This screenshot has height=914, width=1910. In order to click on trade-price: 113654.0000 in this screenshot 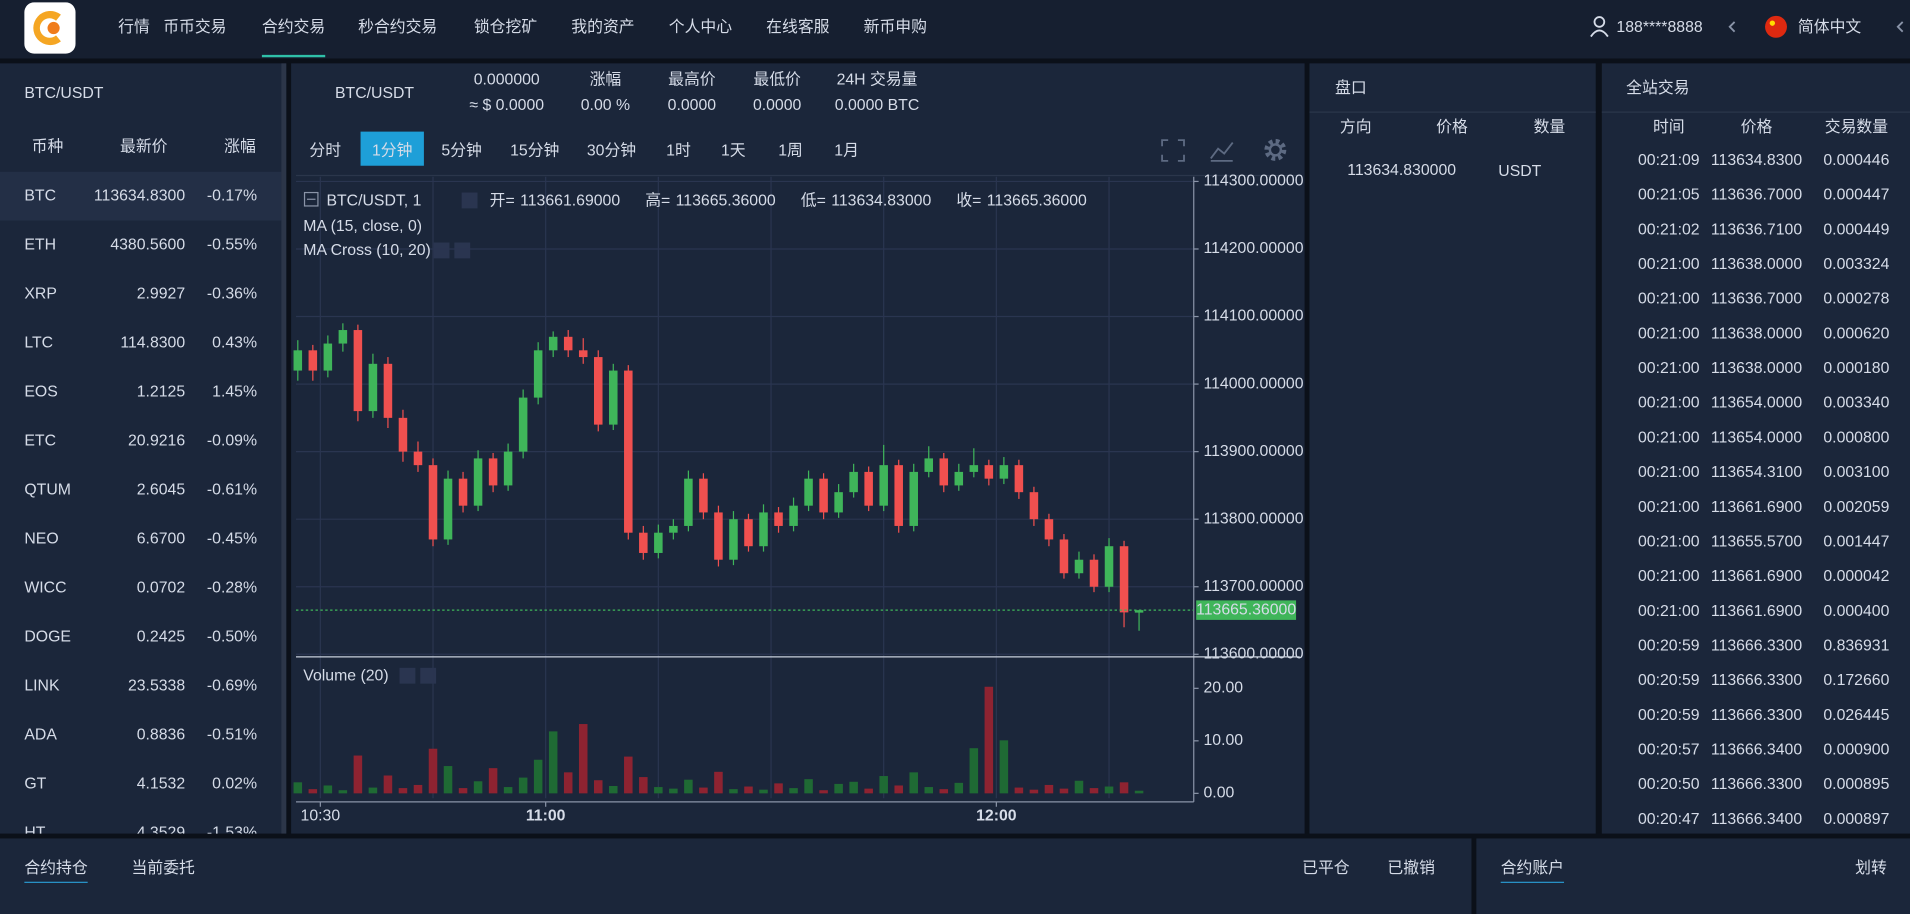, I will do `click(1756, 403)`.